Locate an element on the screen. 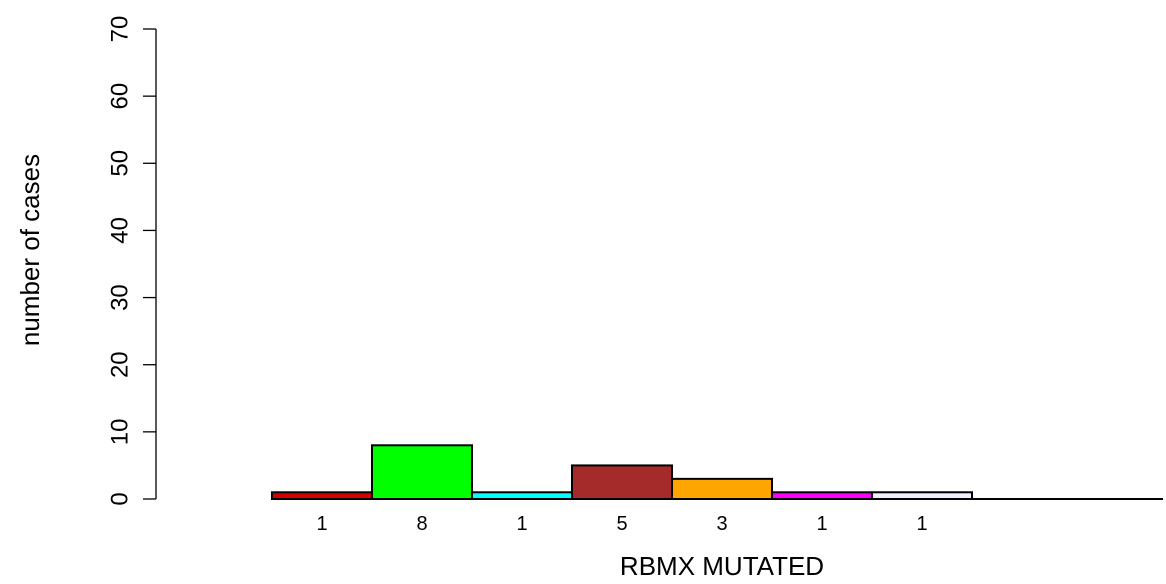  x-axis-title: RBMX MUTATED is located at coordinates (722, 566).